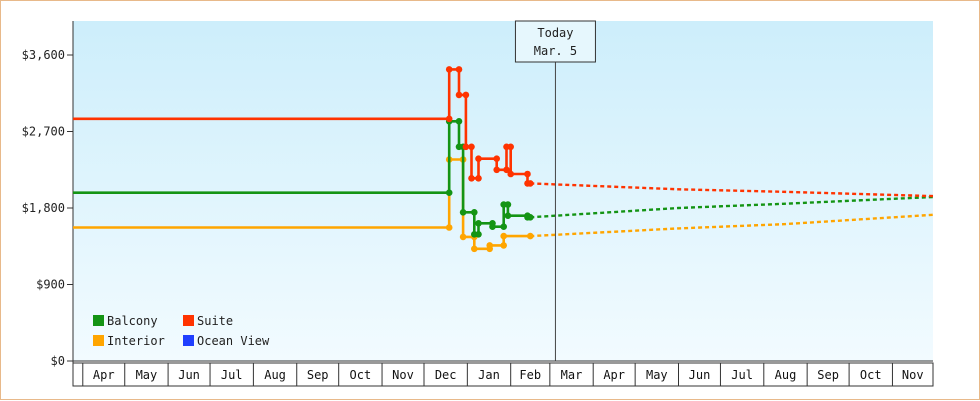  I want to click on legend-label-ocean-view: Ocean View, so click(233, 341).